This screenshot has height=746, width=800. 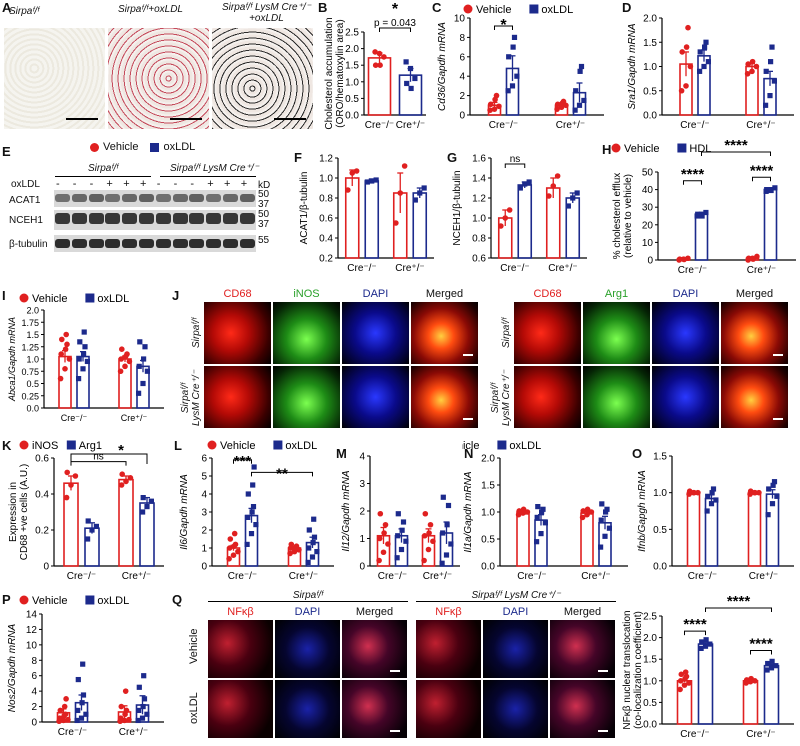 What do you see at coordinates (462, 57) in the screenshot?
I see `y-tick-label: 6` at bounding box center [462, 57].